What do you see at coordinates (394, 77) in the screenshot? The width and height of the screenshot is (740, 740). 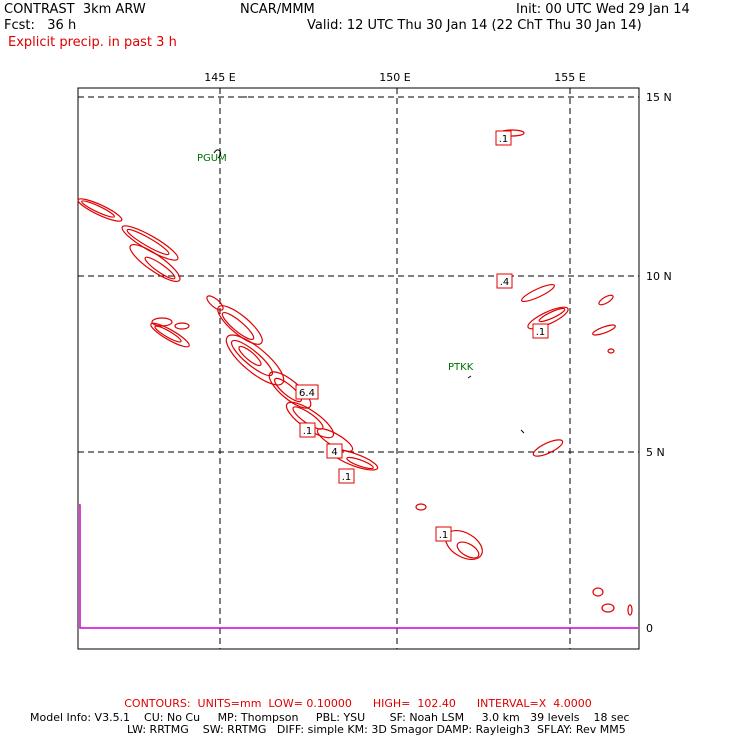 I see `lon-label-150: 150 E` at bounding box center [394, 77].